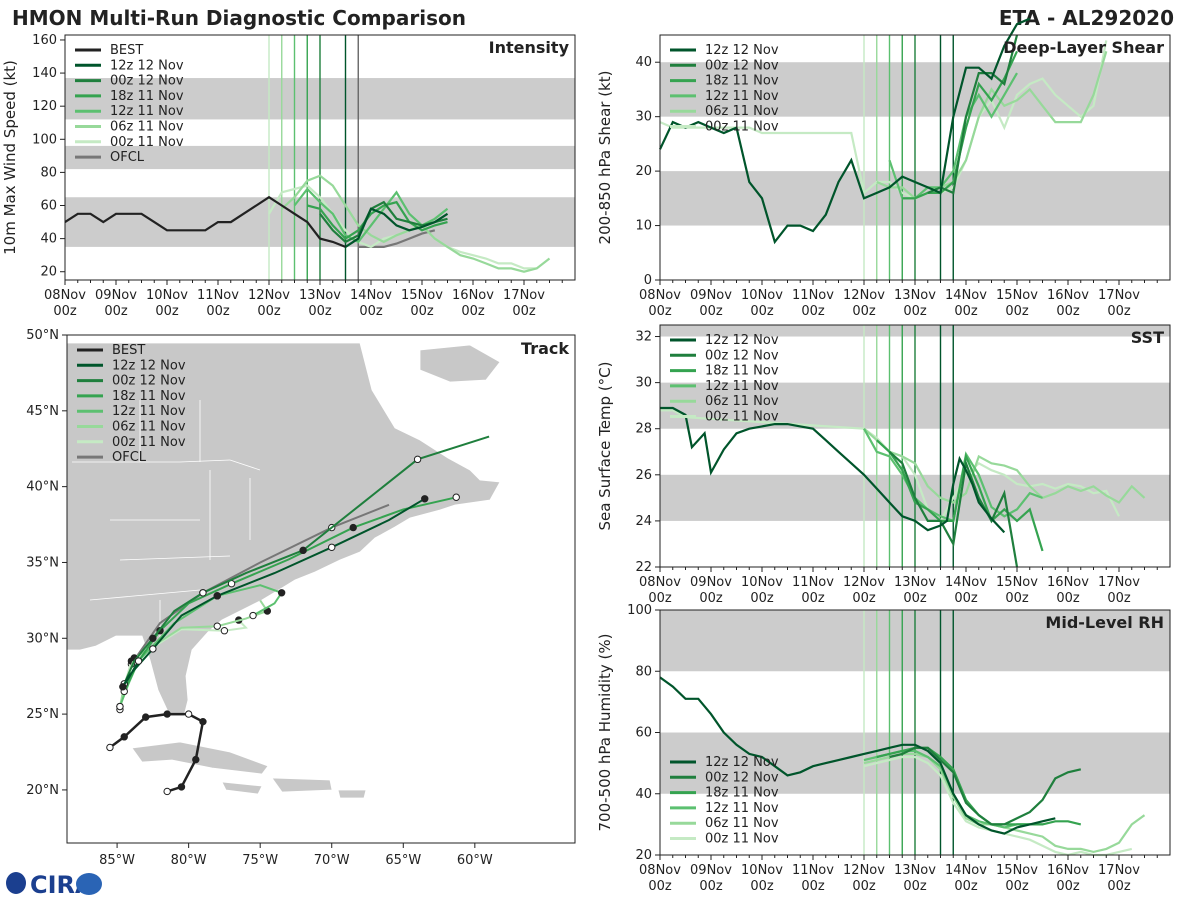 The width and height of the screenshot is (1200, 900). I want to click on intensity-xtick-hour-0: 00z, so click(65, 311).